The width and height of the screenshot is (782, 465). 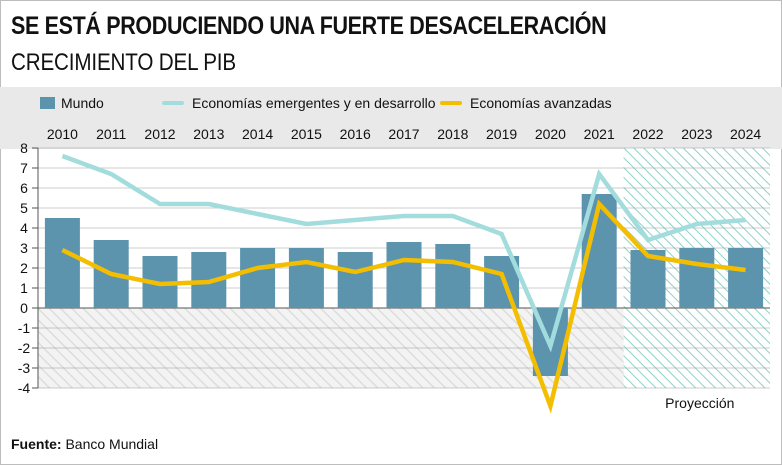 I want to click on x-tick-label: 2013, so click(x=208, y=134).